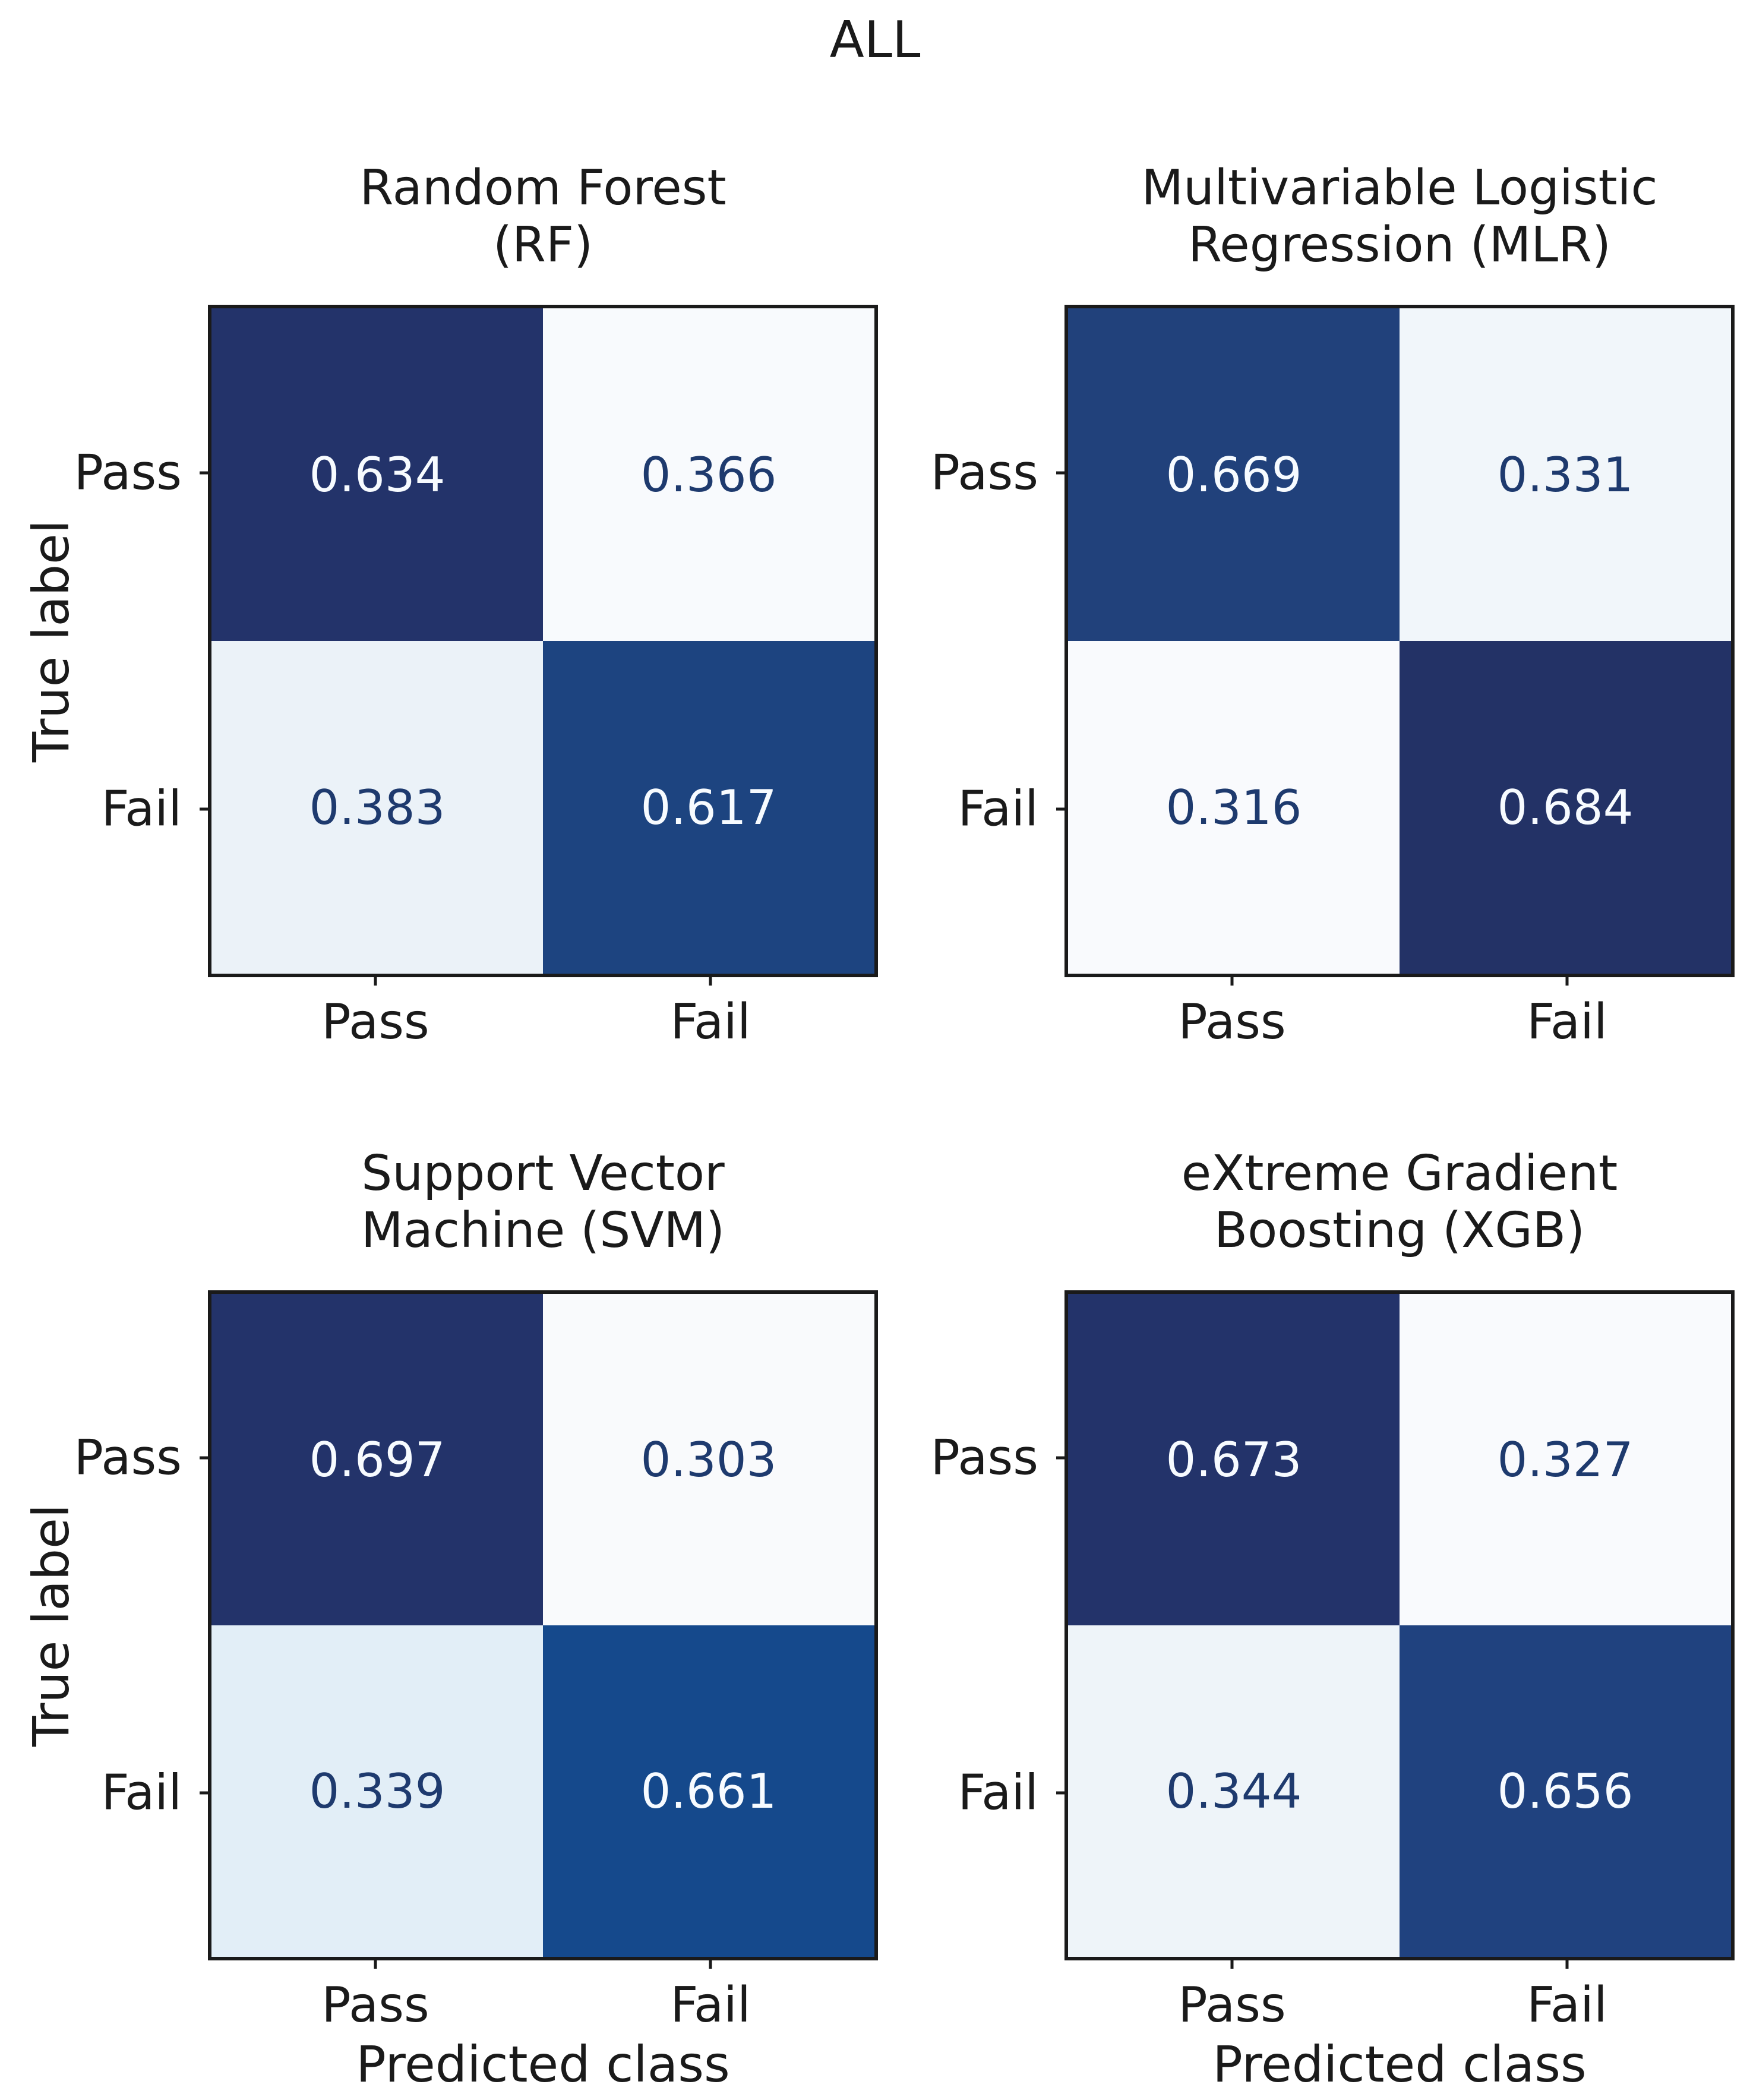  I want to click on cell-value: 0.673, so click(1233, 1460).